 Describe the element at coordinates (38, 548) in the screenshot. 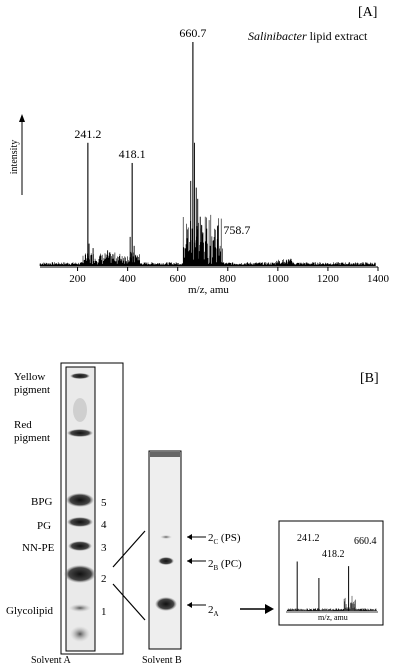

I see `label-nn-pe: NN-PE` at that location.